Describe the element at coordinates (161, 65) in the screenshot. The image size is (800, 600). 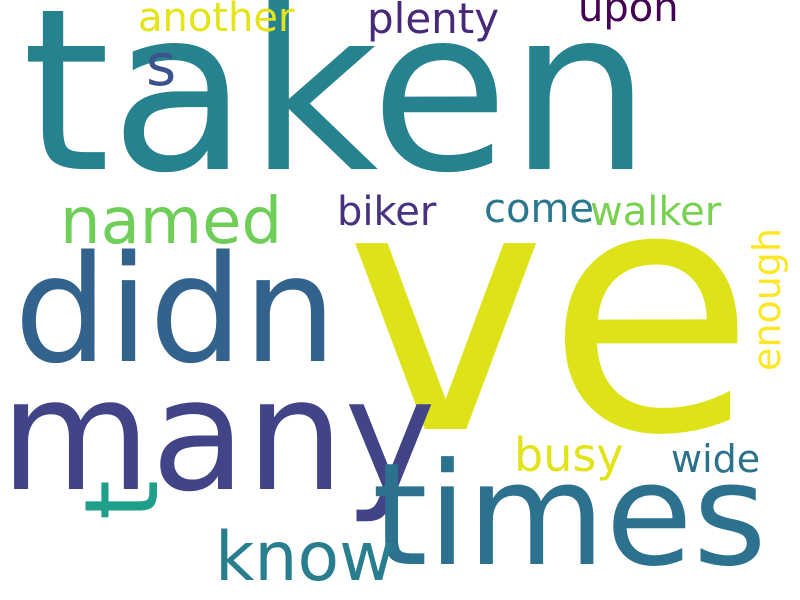
I see `word-s: s` at that location.